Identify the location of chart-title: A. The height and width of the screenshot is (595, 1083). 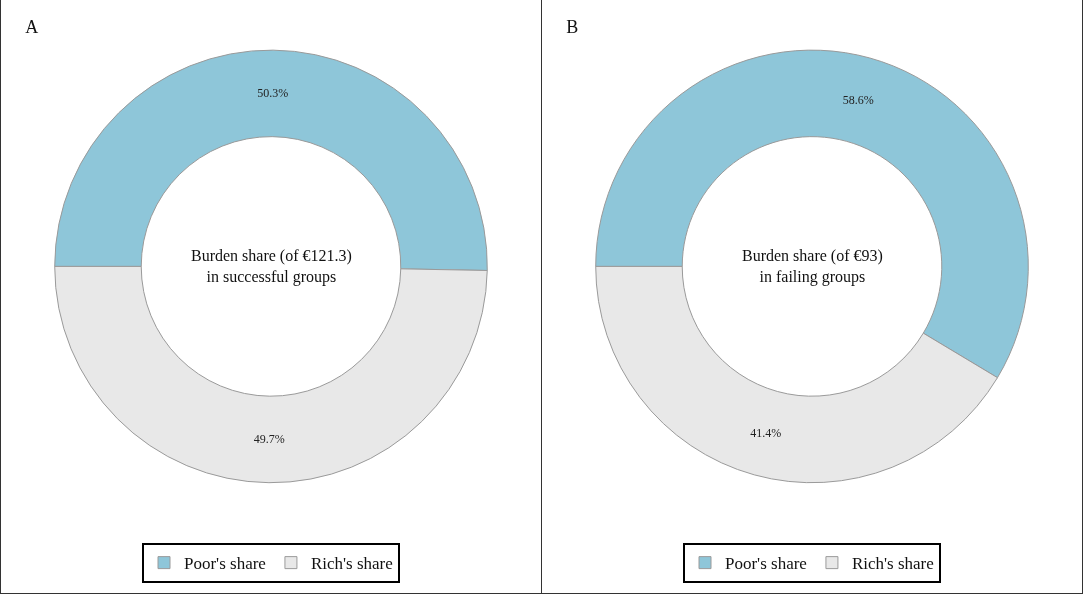
(32, 27).